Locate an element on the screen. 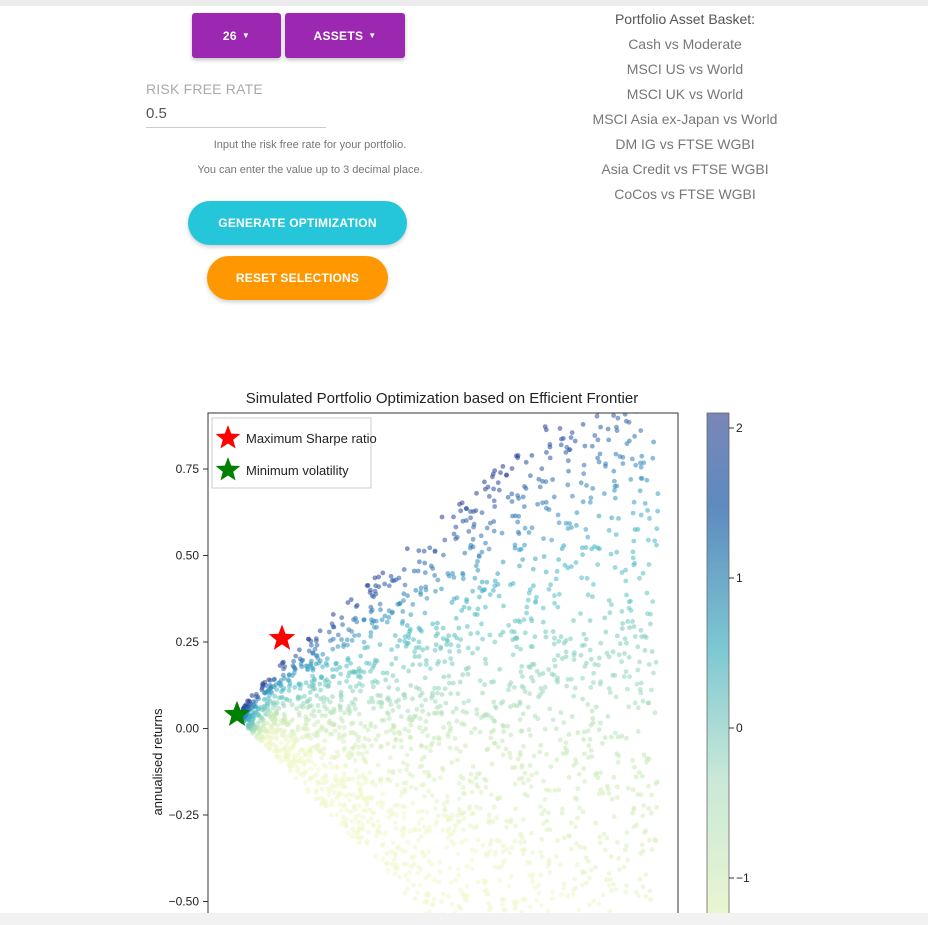  reset-selections-button: RESET SELECTIONS is located at coordinates (297, 278).